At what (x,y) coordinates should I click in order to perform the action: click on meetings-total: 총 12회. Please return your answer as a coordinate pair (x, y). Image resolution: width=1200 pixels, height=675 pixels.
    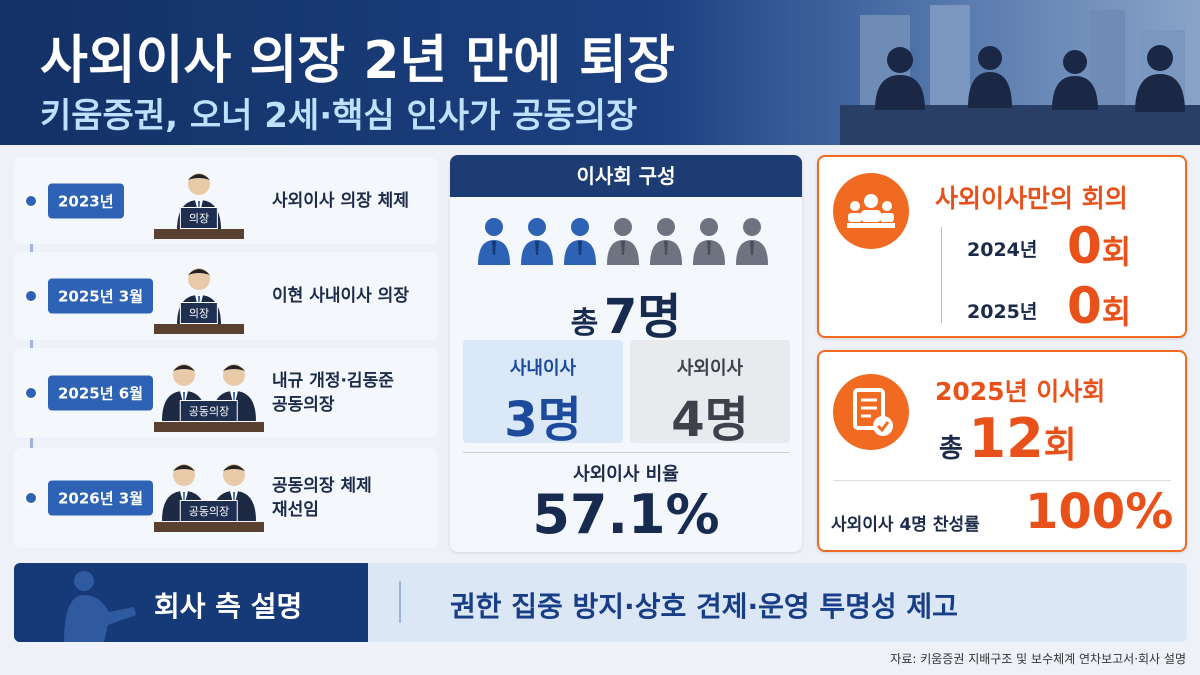
    Looking at the image, I should click on (1008, 438).